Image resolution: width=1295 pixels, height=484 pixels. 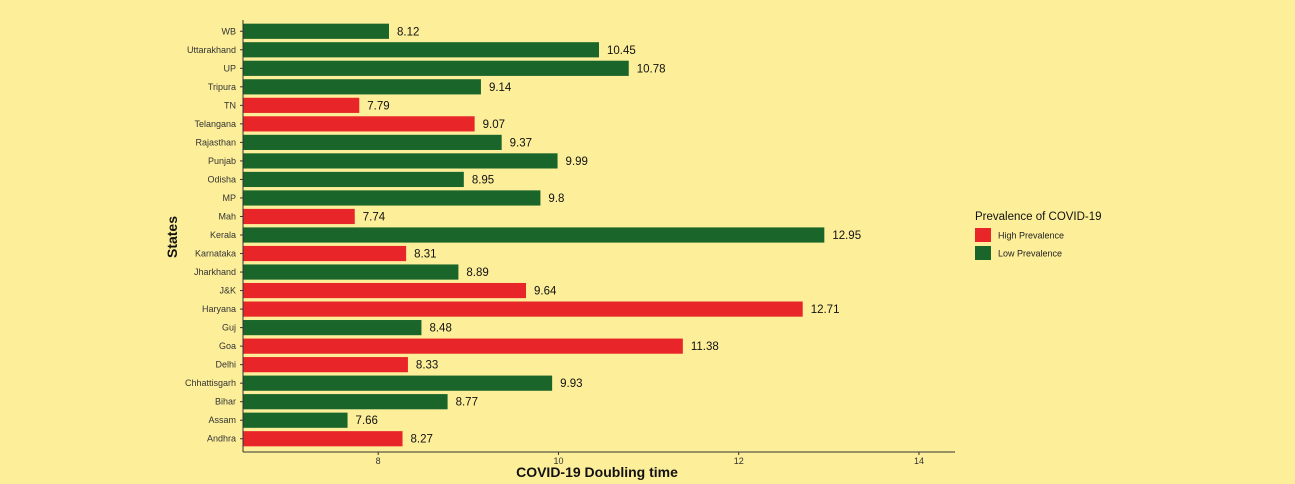 I want to click on bar-odisha, so click(x=353, y=179).